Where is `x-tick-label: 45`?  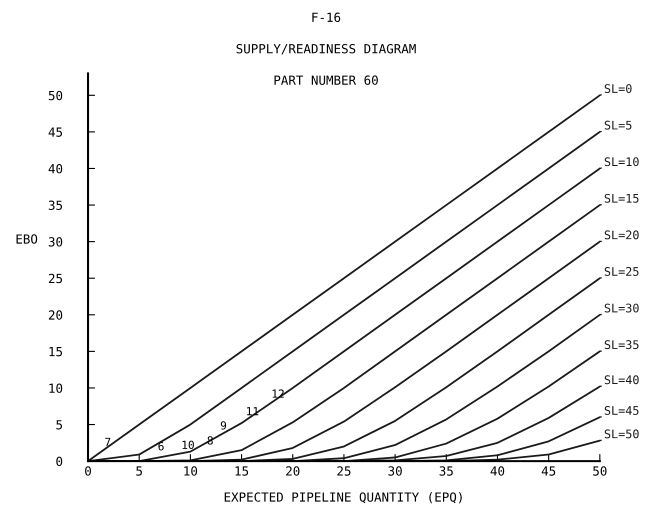 x-tick-label: 45 is located at coordinates (549, 471).